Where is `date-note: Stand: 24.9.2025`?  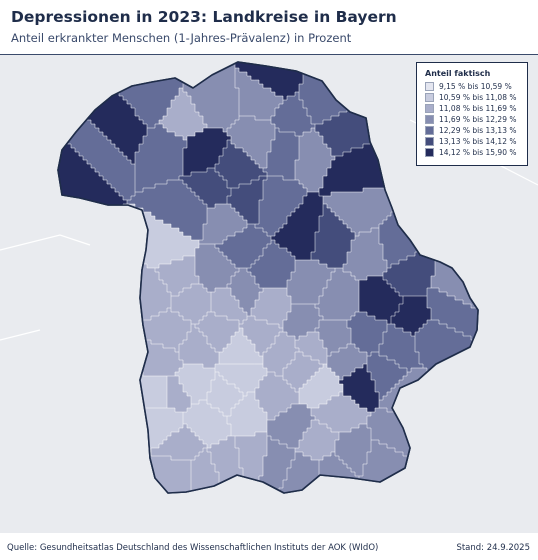 date-note: Stand: 24.9.2025 is located at coordinates (493, 548).